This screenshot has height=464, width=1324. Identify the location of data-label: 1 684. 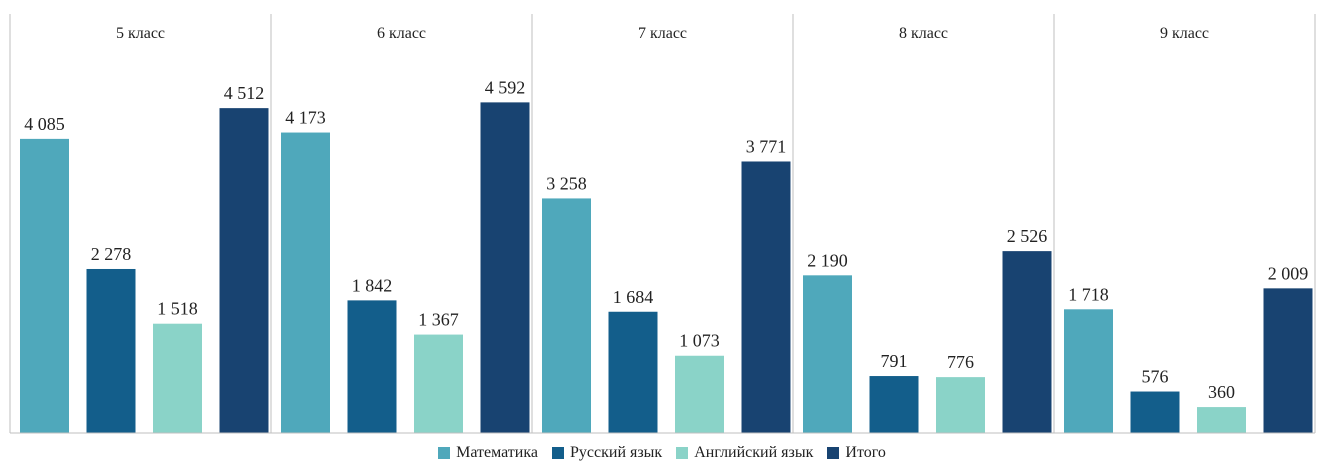
(633, 297).